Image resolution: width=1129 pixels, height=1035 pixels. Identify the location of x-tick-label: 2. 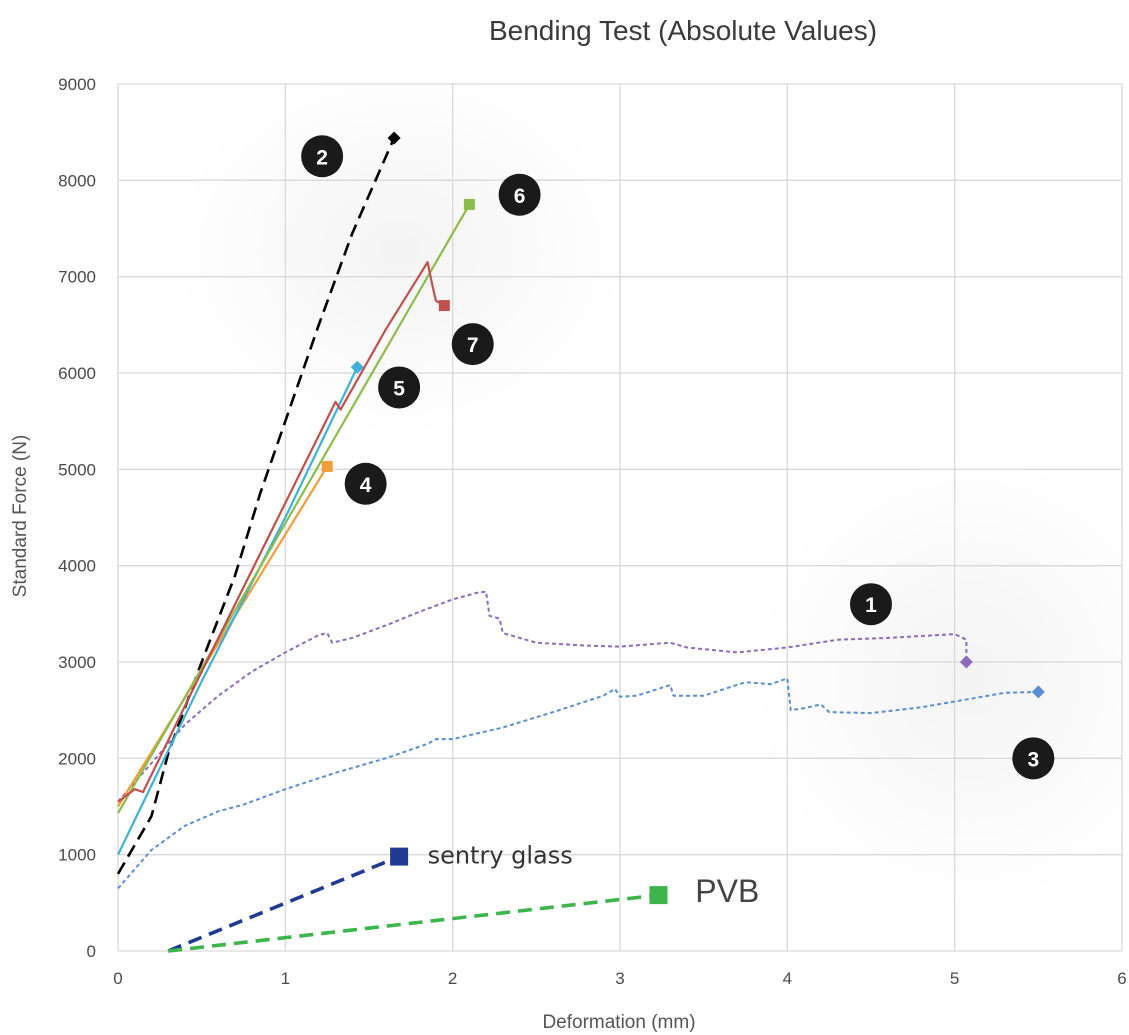
(452, 978).